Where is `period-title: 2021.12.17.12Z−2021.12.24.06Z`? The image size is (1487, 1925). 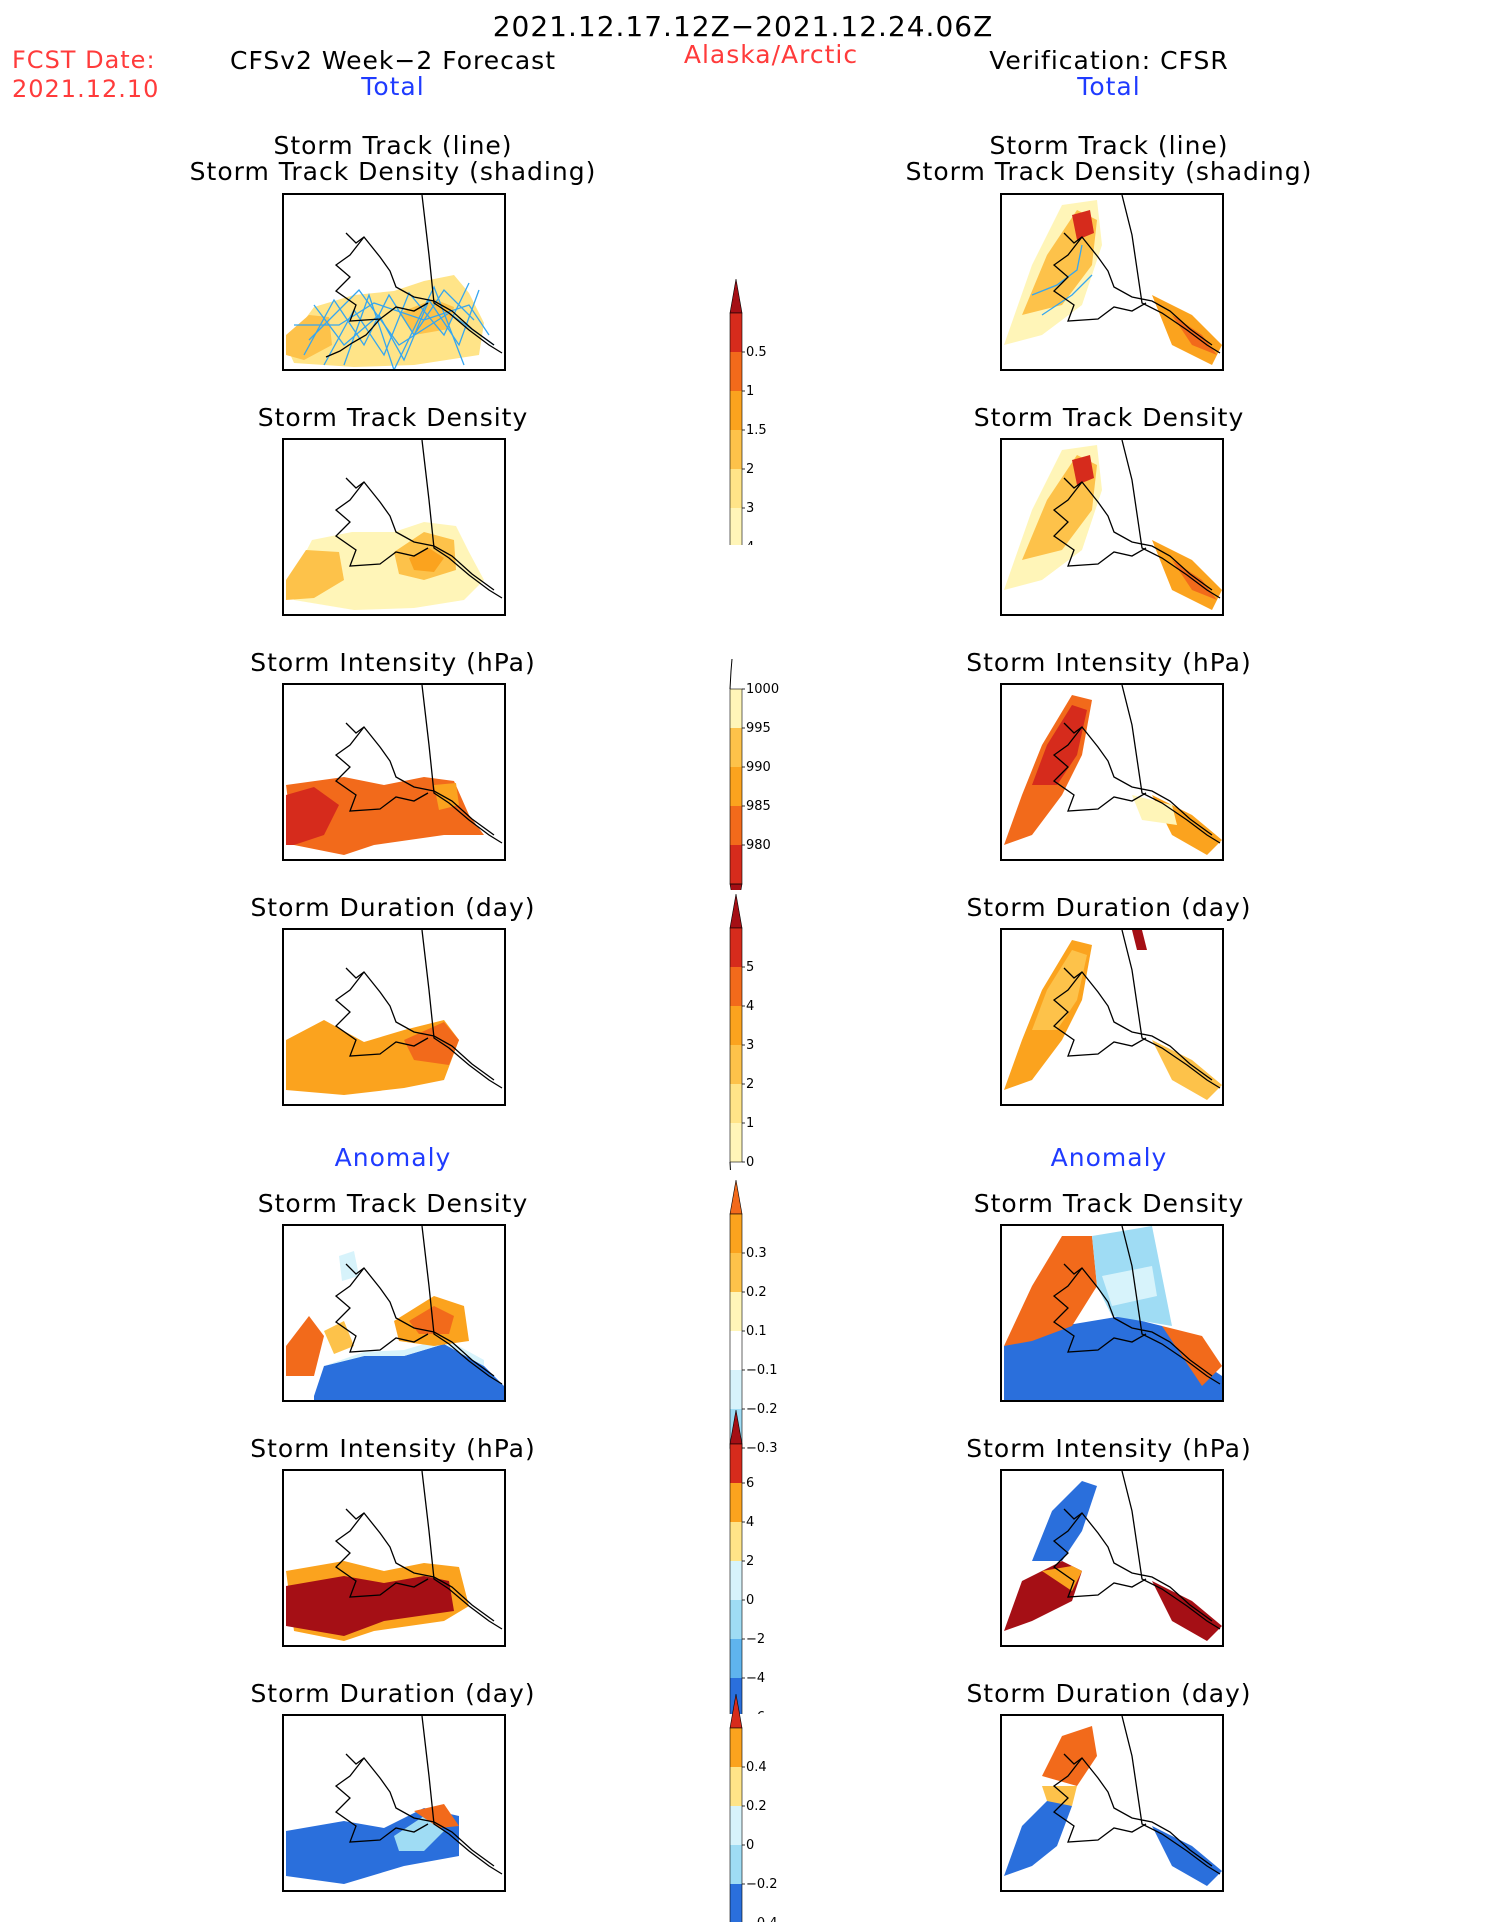
period-title: 2021.12.17.12Z−2021.12.24.06Z is located at coordinates (743, 26).